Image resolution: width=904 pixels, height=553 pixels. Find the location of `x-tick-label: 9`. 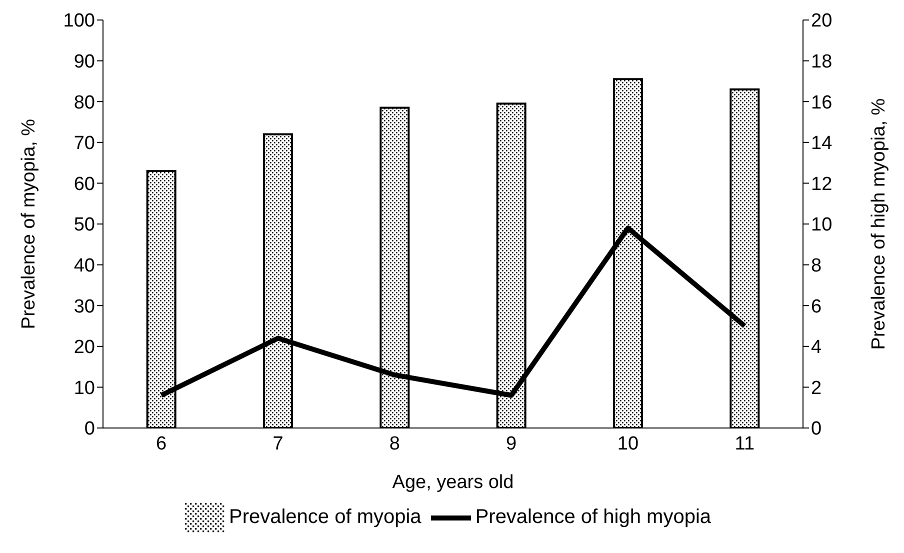

x-tick-label: 9 is located at coordinates (511, 443).